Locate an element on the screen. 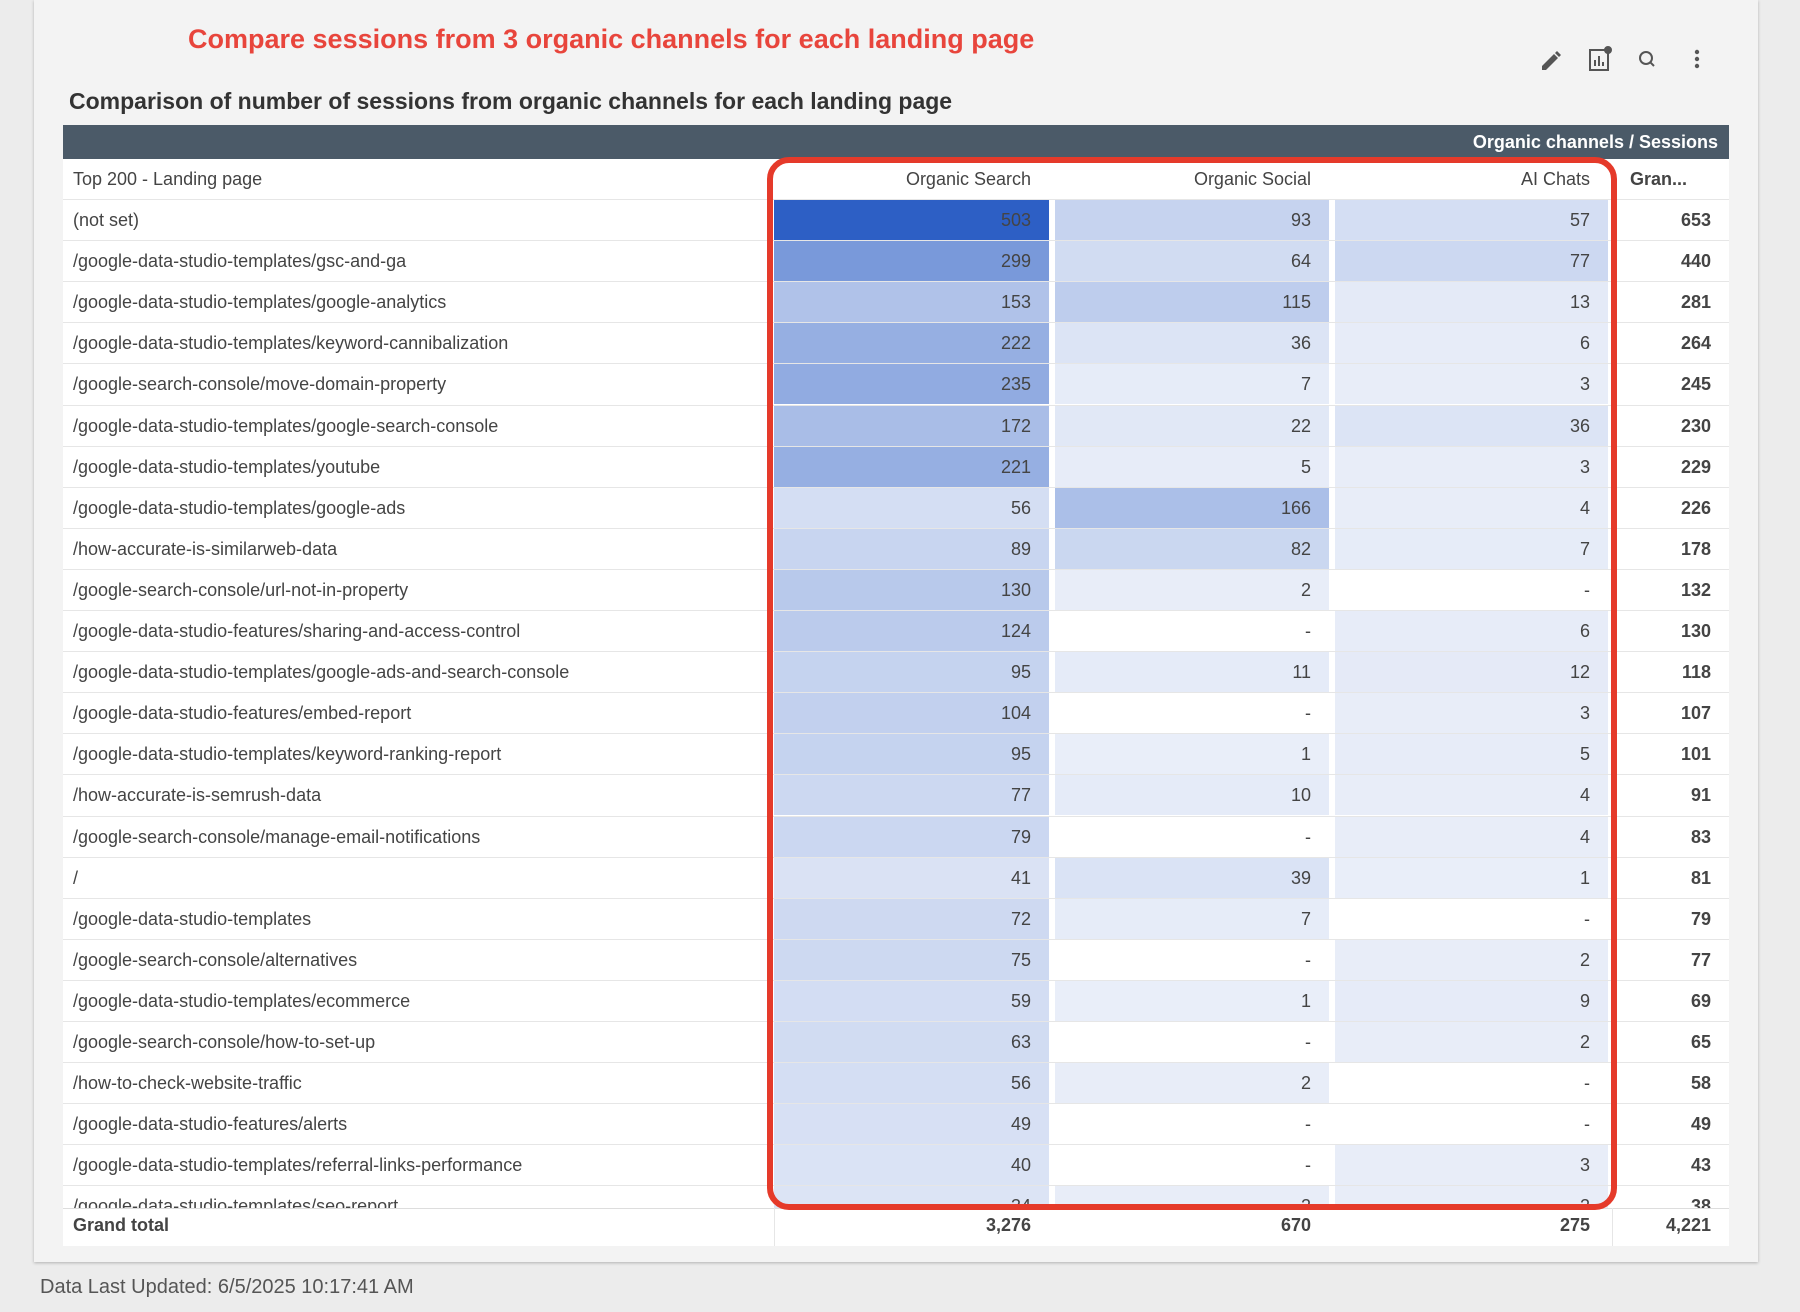  table-cell: 440 is located at coordinates (1695, 261).